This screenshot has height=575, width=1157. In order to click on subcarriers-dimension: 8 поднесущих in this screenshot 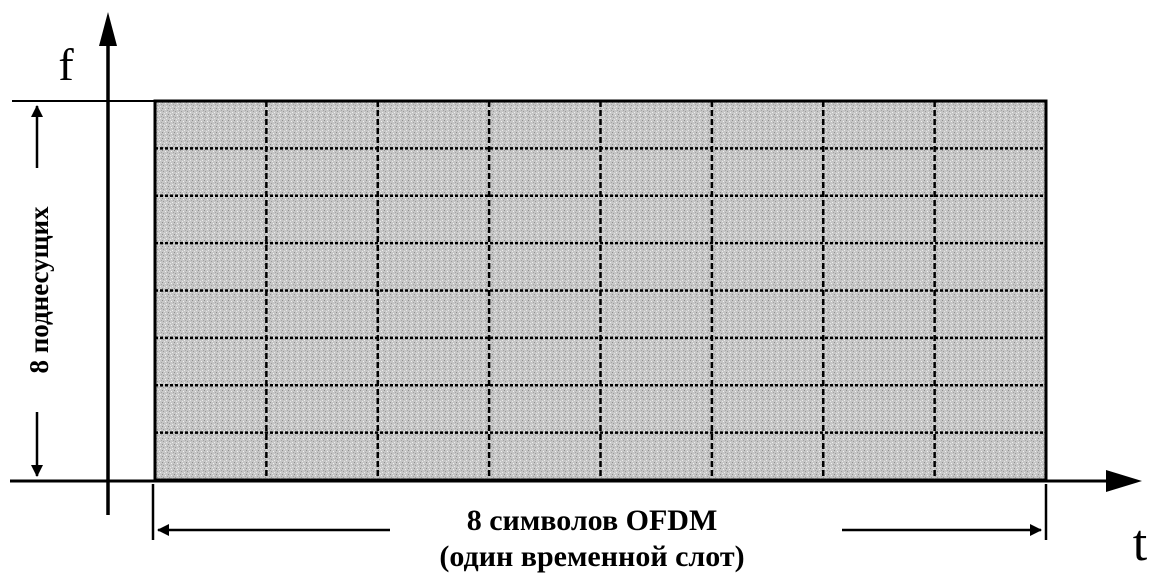, I will do `click(39, 291)`.